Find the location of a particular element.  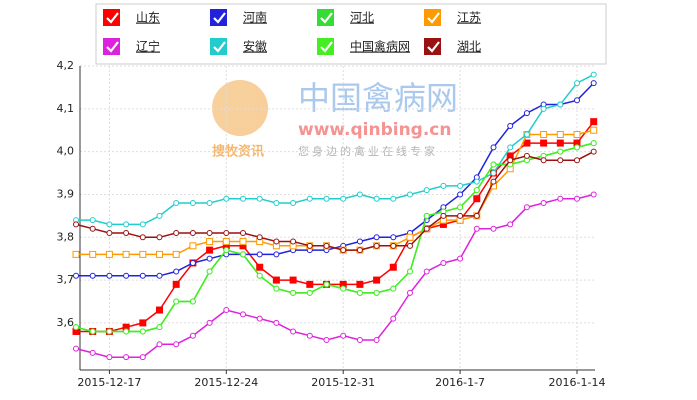

logo is located at coordinates (240, 108).